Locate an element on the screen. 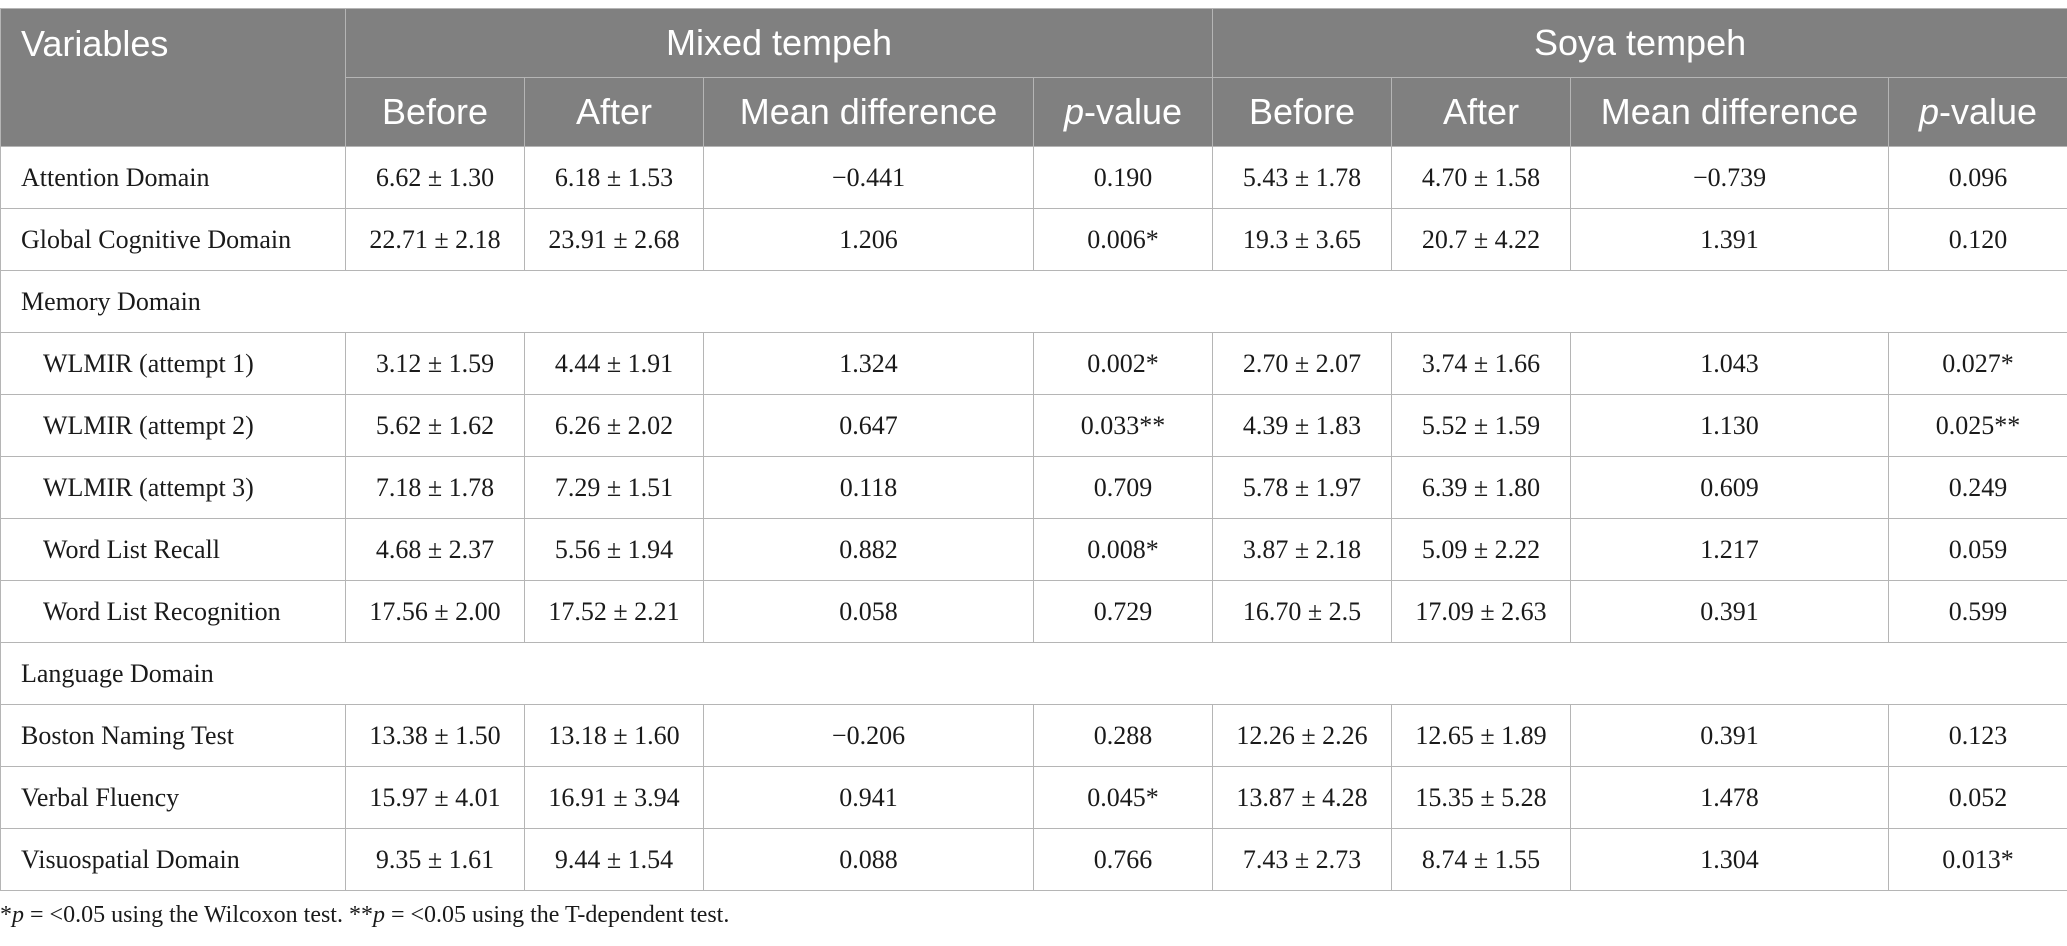 Image resolution: width=2067 pixels, height=946 pixels. mixed-after-cell: 9.44 ± 1.54 is located at coordinates (614, 859).